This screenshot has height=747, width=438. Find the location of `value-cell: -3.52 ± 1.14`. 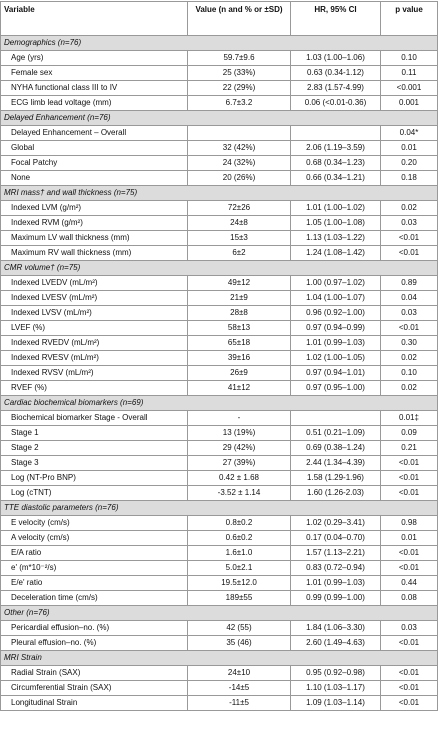

value-cell: -3.52 ± 1.14 is located at coordinates (239, 493).